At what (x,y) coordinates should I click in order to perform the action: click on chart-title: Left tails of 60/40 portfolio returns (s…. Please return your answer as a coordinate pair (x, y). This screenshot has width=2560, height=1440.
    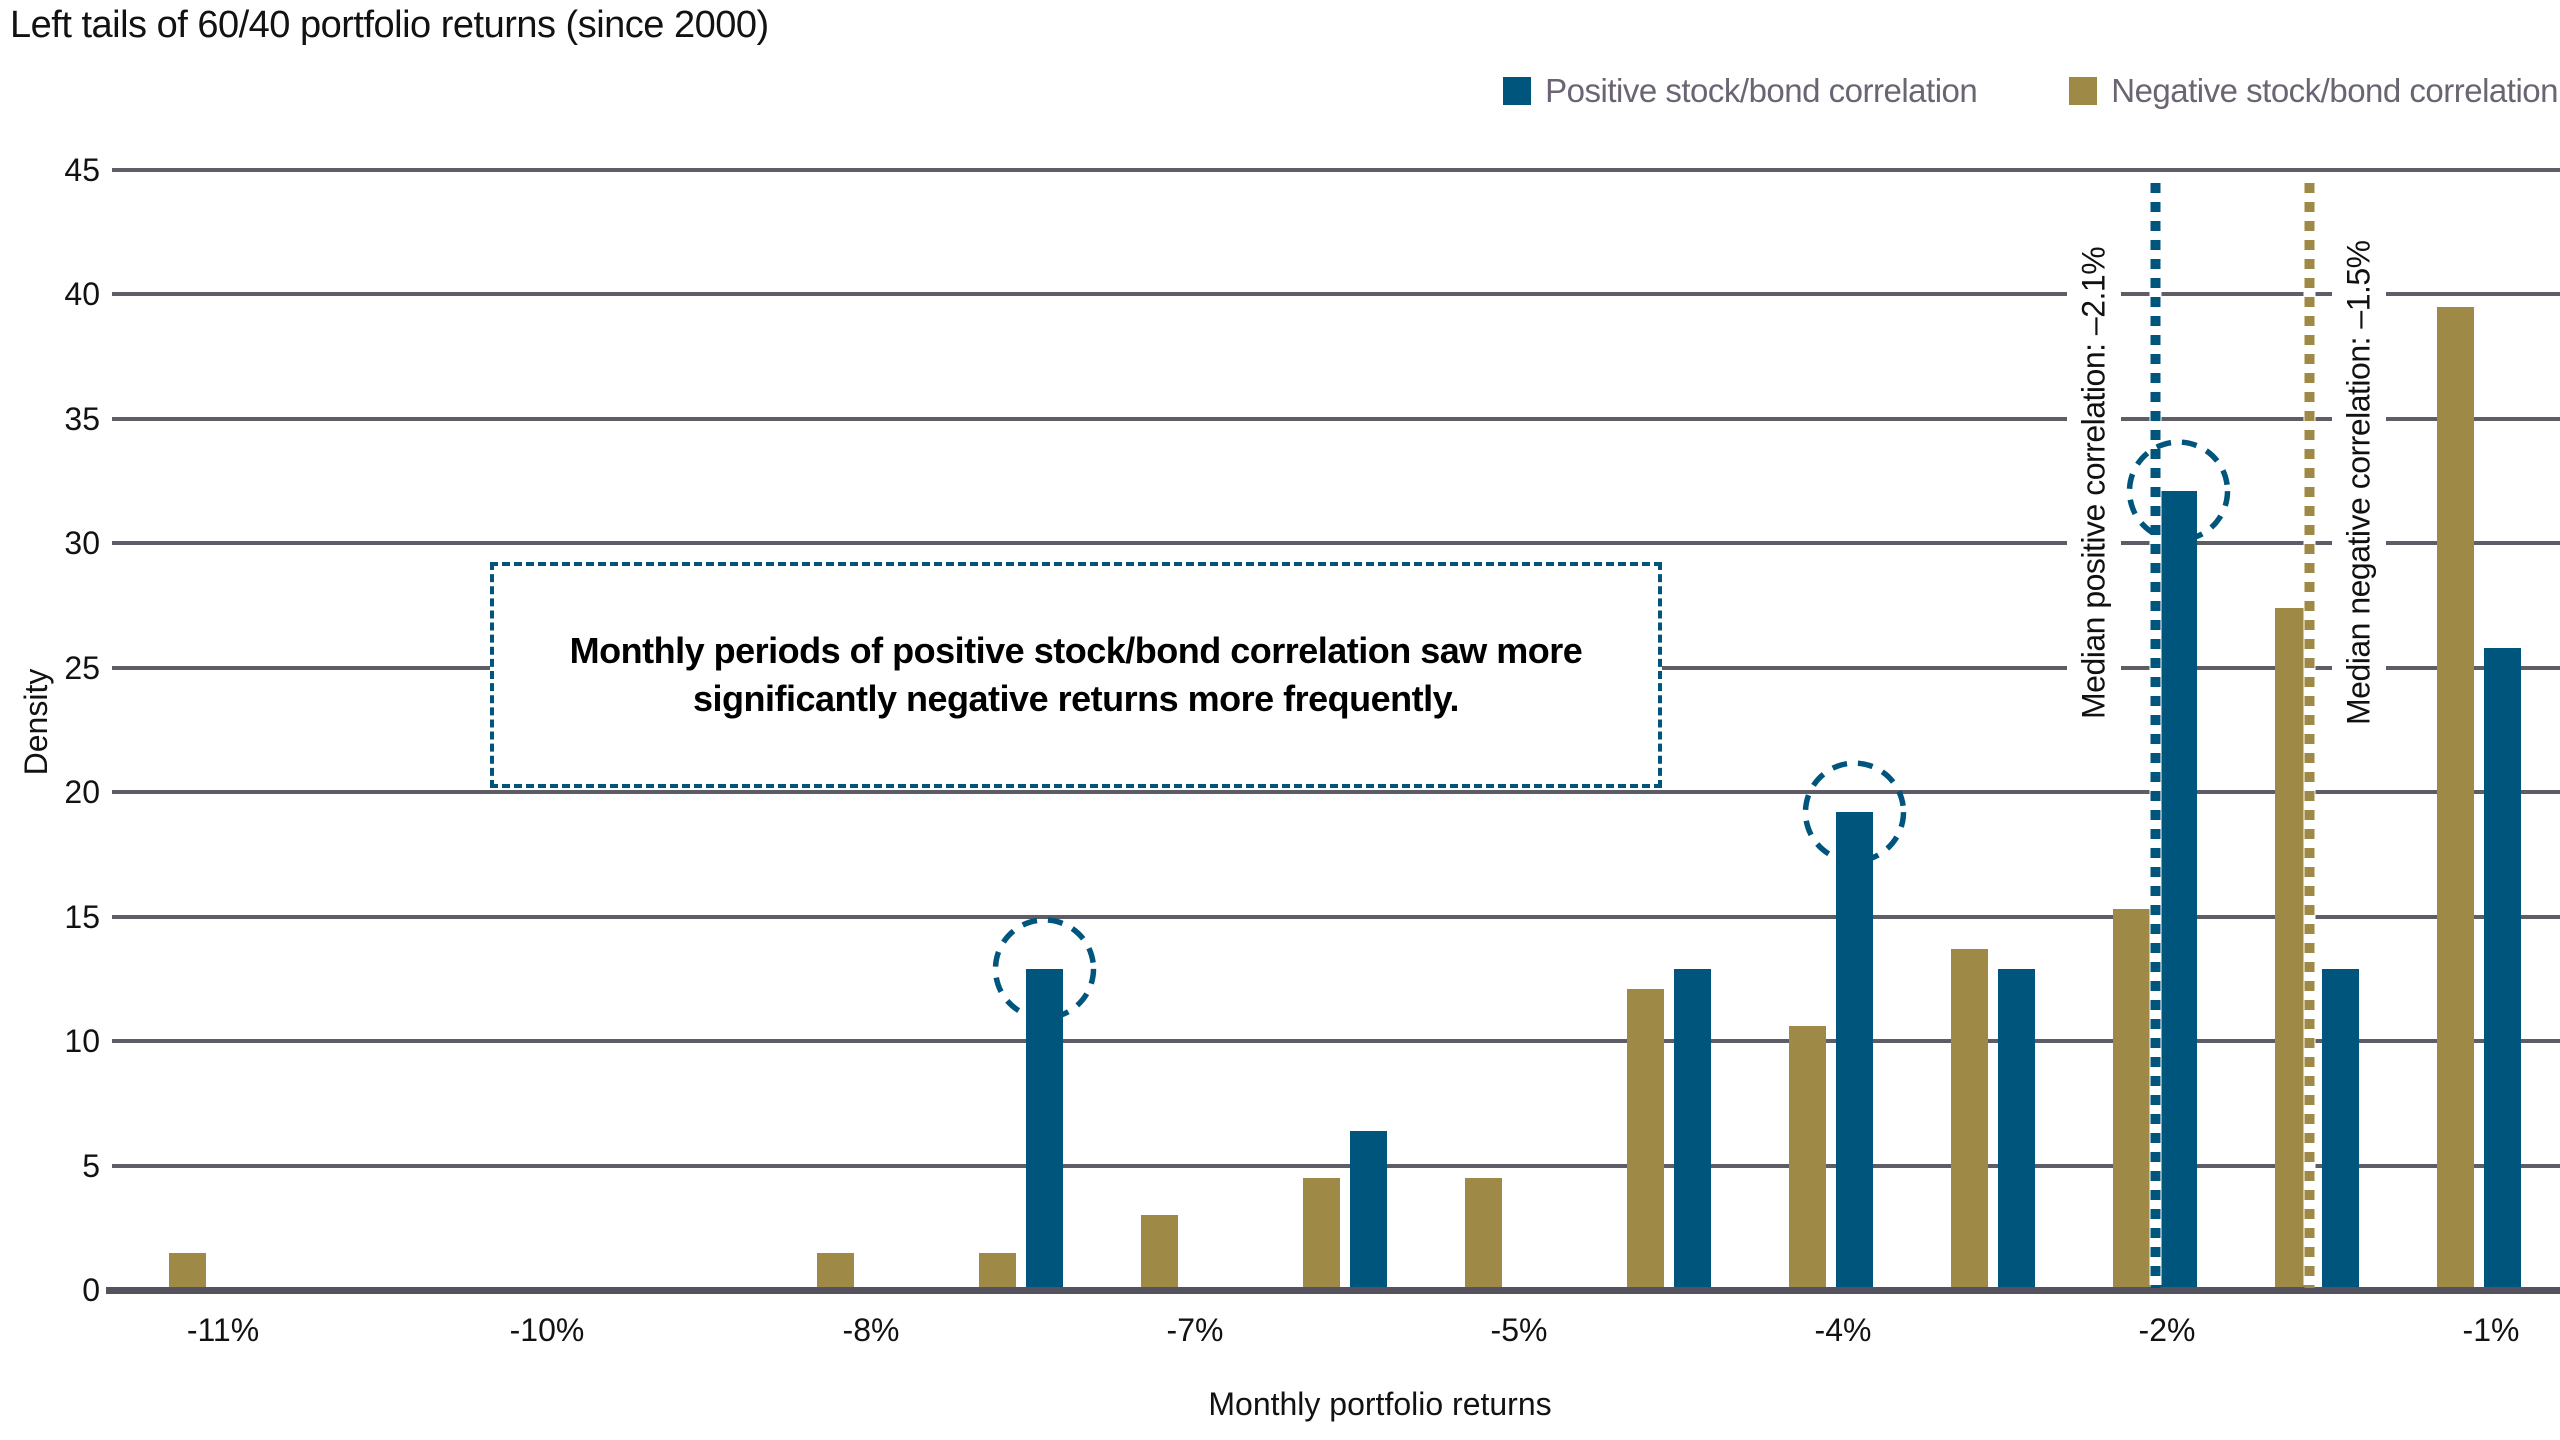
    Looking at the image, I should click on (389, 25).